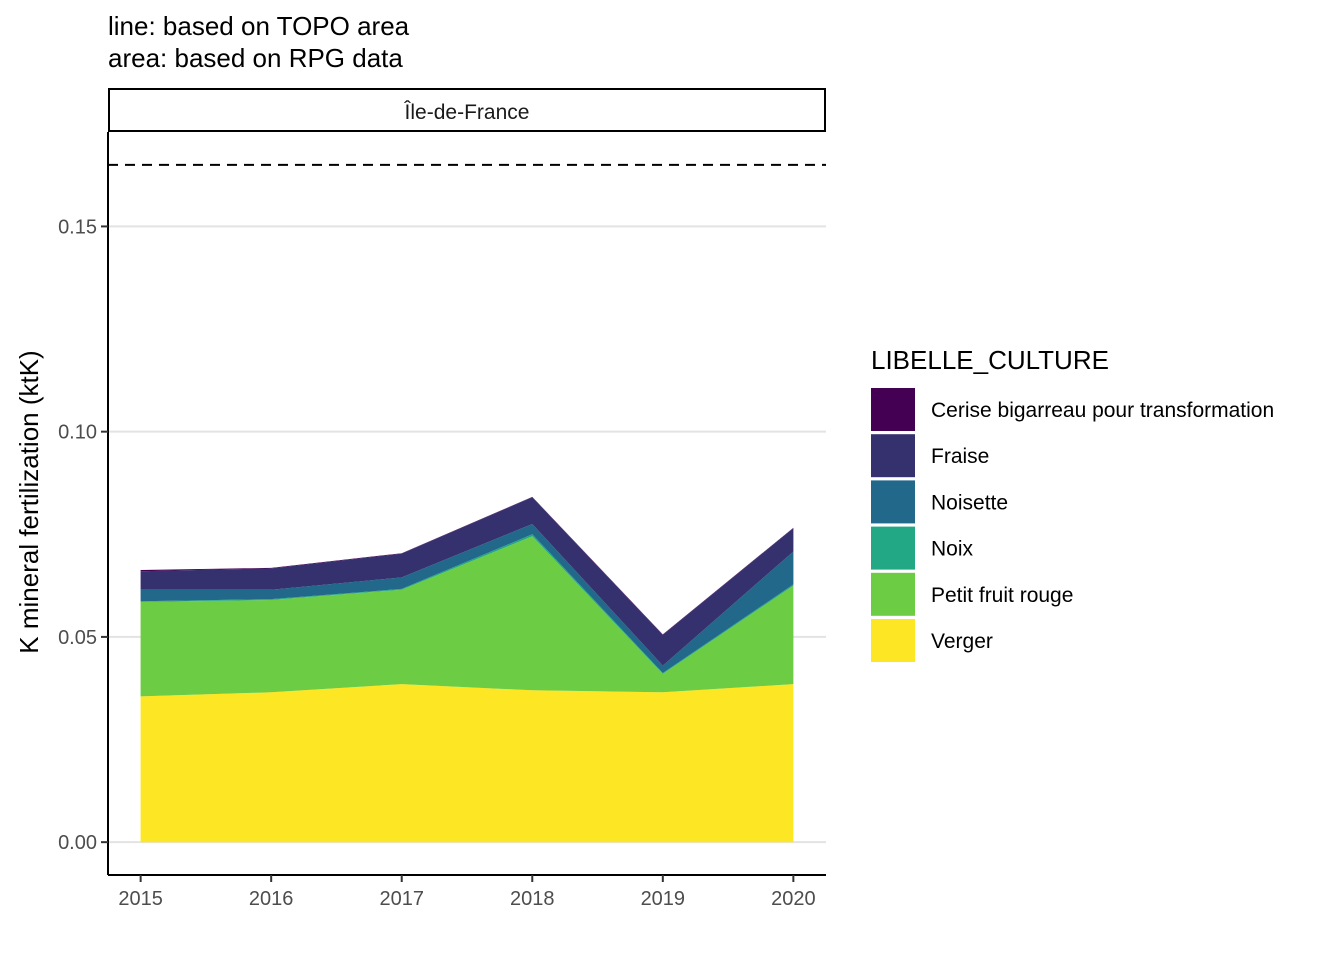 The image size is (1344, 960). What do you see at coordinates (467, 892) in the screenshot?
I see `x-axis: 2015 2016 2017 2018 2019 2020` at bounding box center [467, 892].